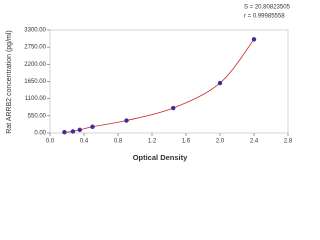 The image size is (320, 240). Describe the element at coordinates (35, 48) in the screenshot. I see `y-tick-label: 2750.00` at that location.